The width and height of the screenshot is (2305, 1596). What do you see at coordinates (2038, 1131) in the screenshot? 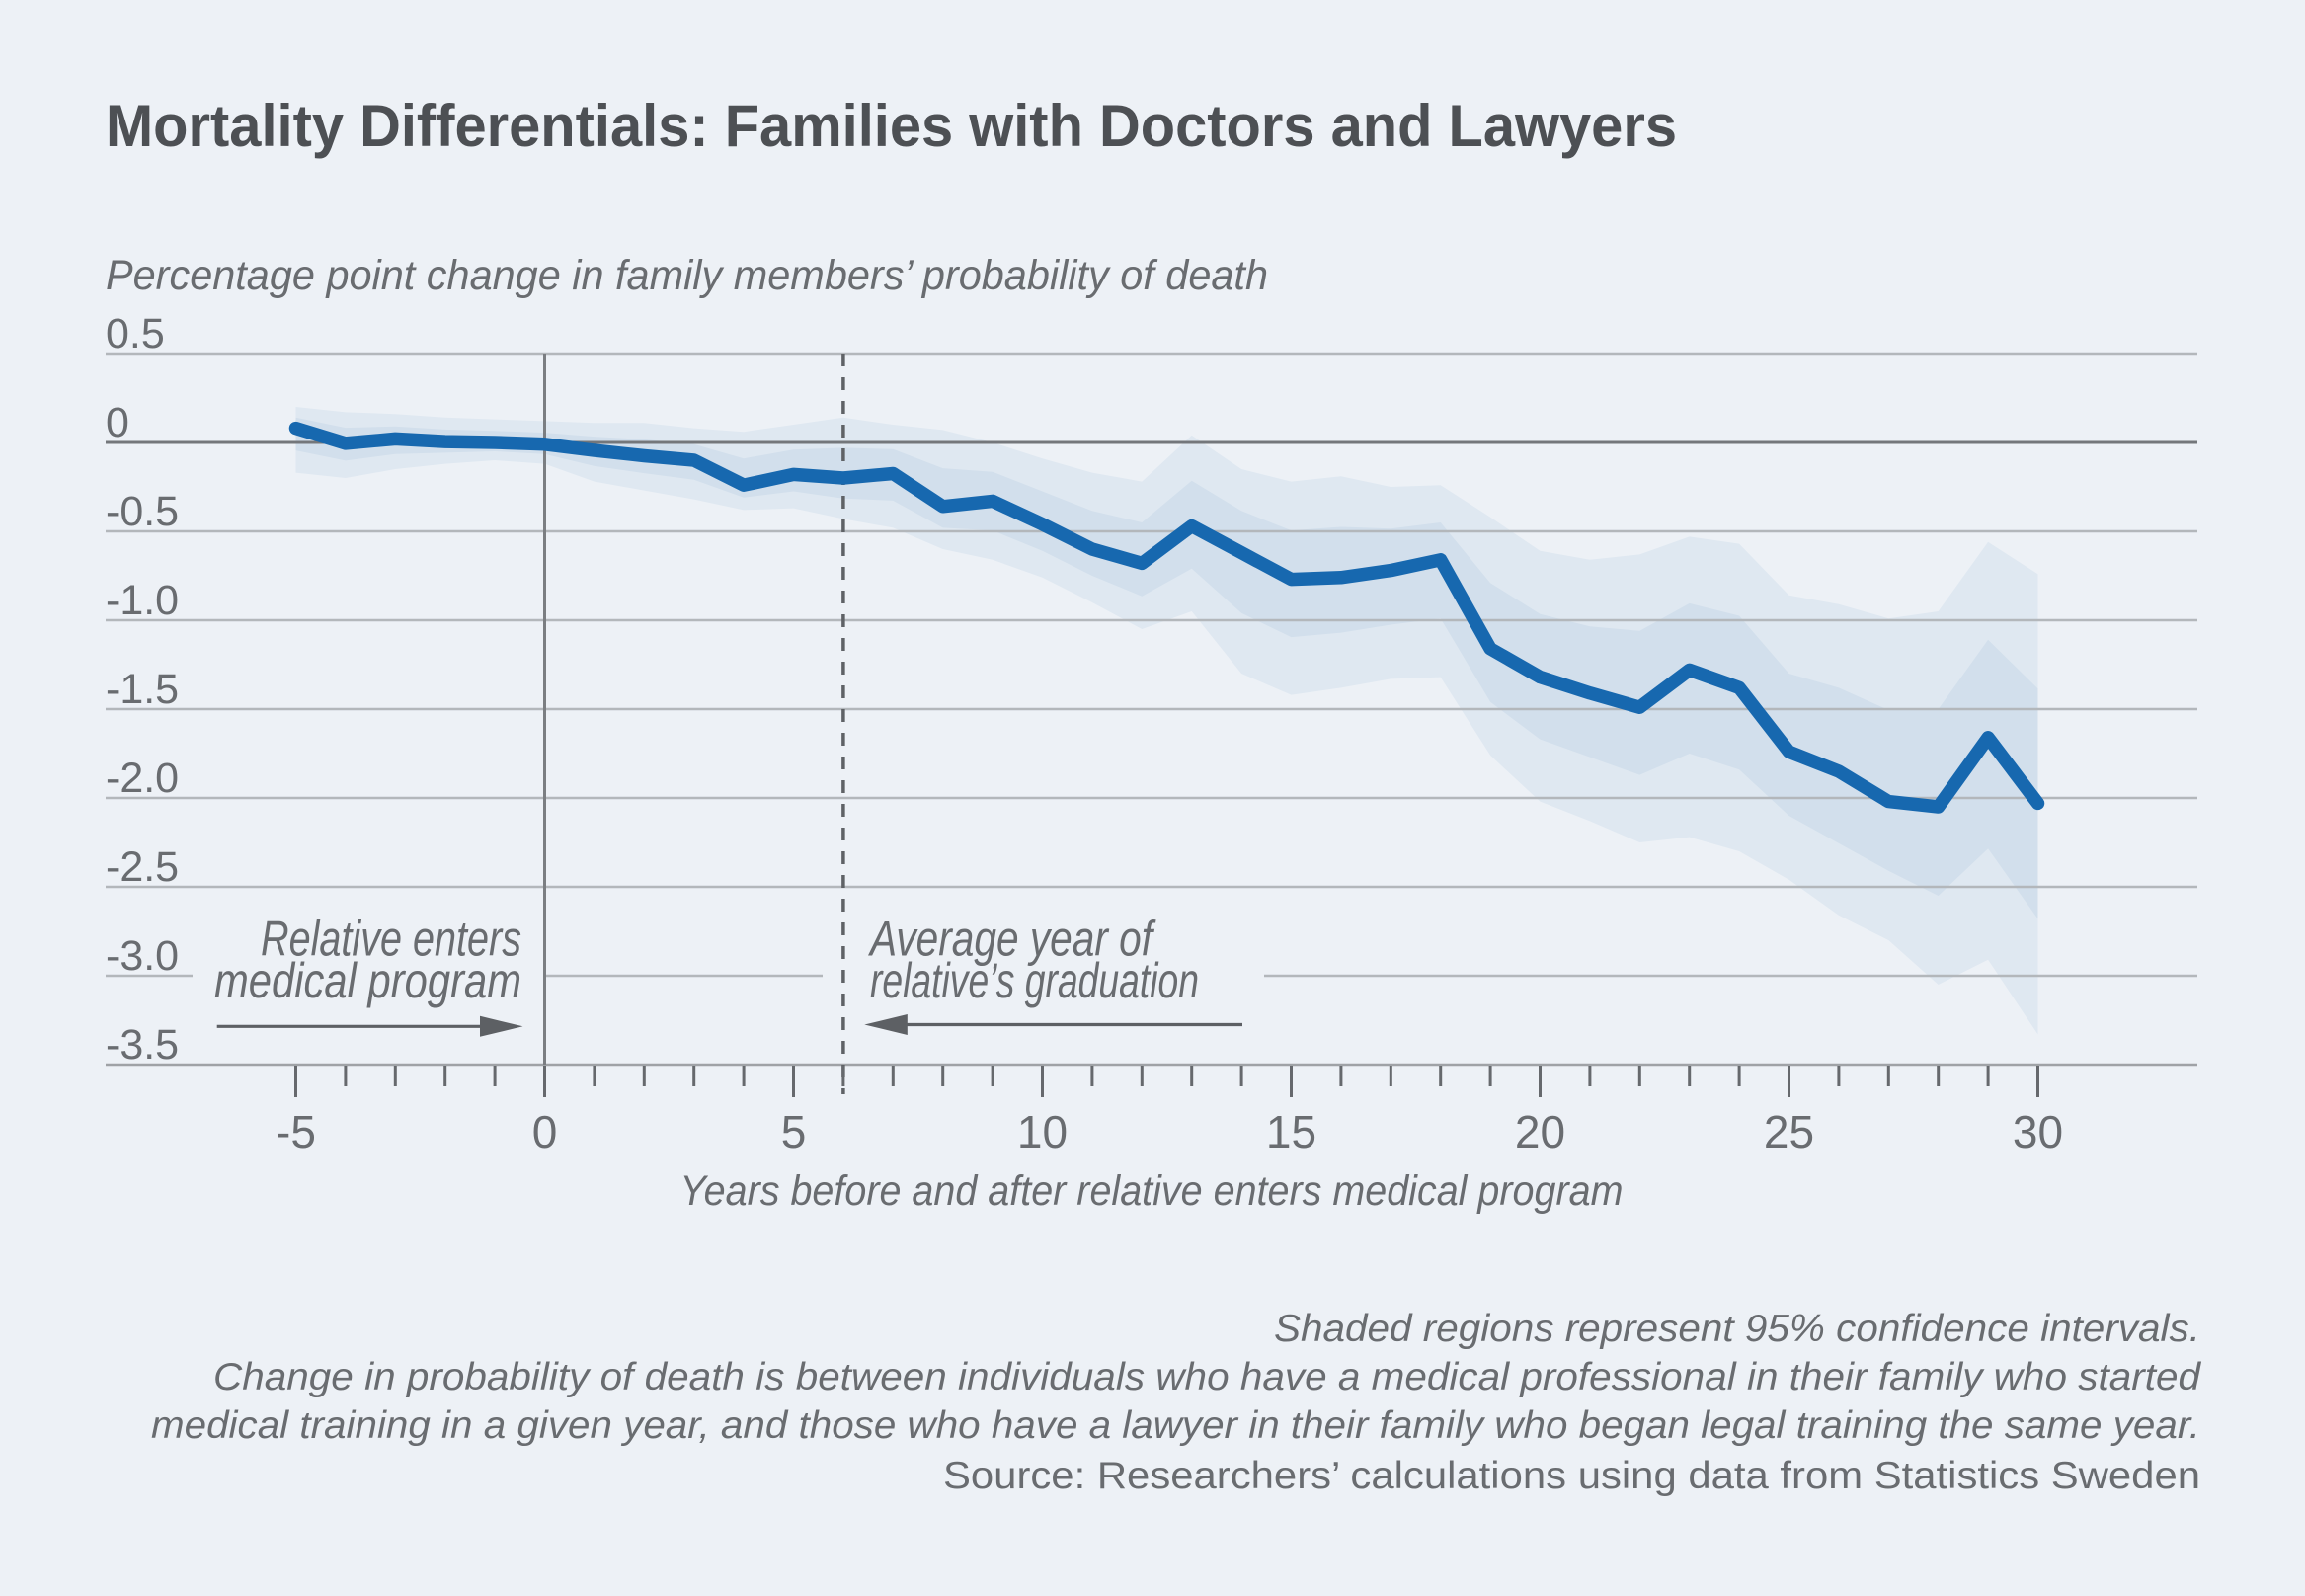
I see `svg-text: 30` at bounding box center [2038, 1131].